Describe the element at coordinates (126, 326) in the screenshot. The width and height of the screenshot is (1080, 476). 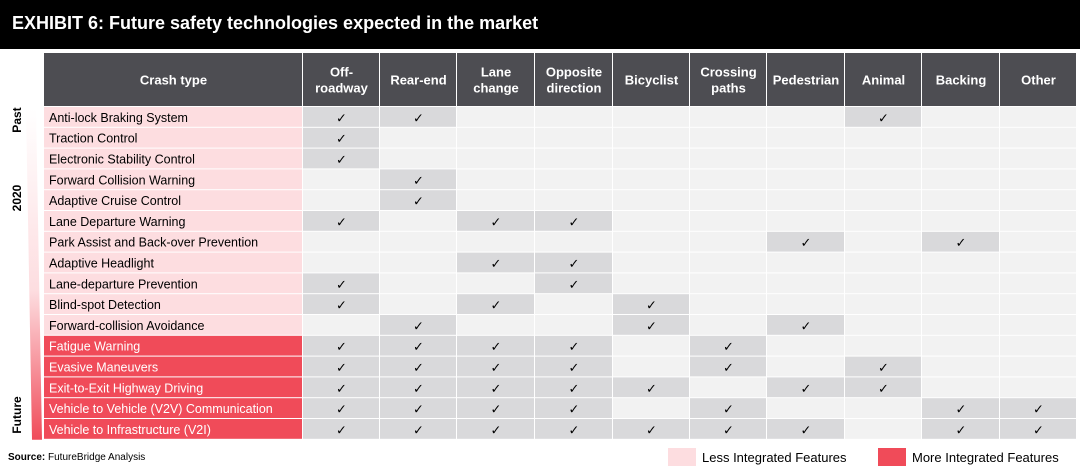
I see `row-label: Forward-collision Avoidance` at that location.